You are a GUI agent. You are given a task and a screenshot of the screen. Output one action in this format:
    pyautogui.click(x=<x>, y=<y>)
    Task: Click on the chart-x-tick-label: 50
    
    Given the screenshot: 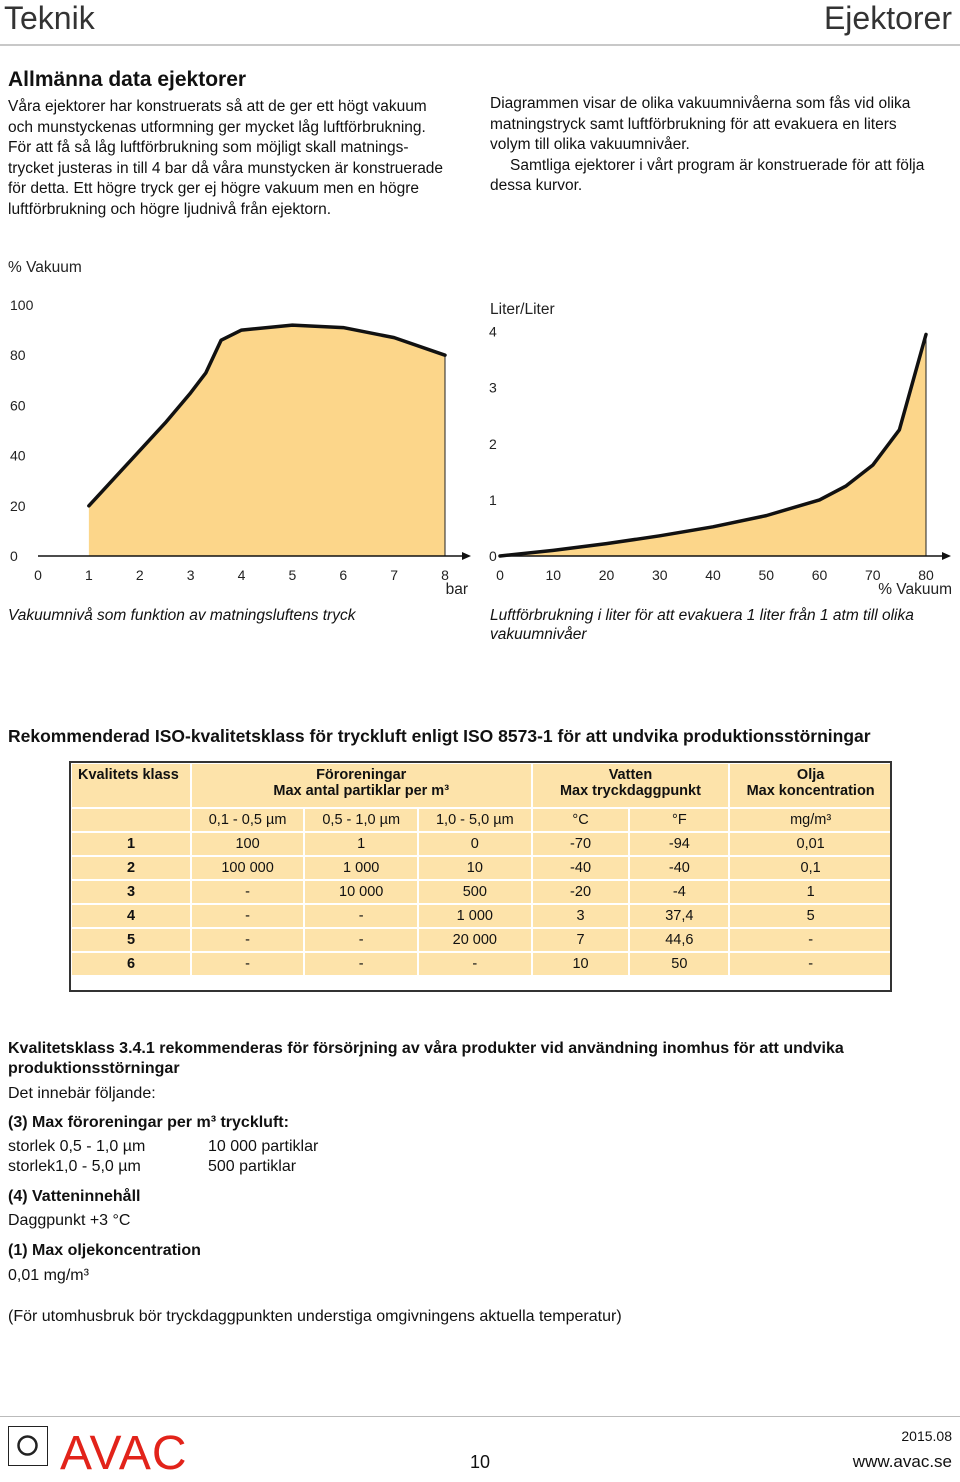 What is the action you would take?
    pyautogui.click(x=766, y=575)
    